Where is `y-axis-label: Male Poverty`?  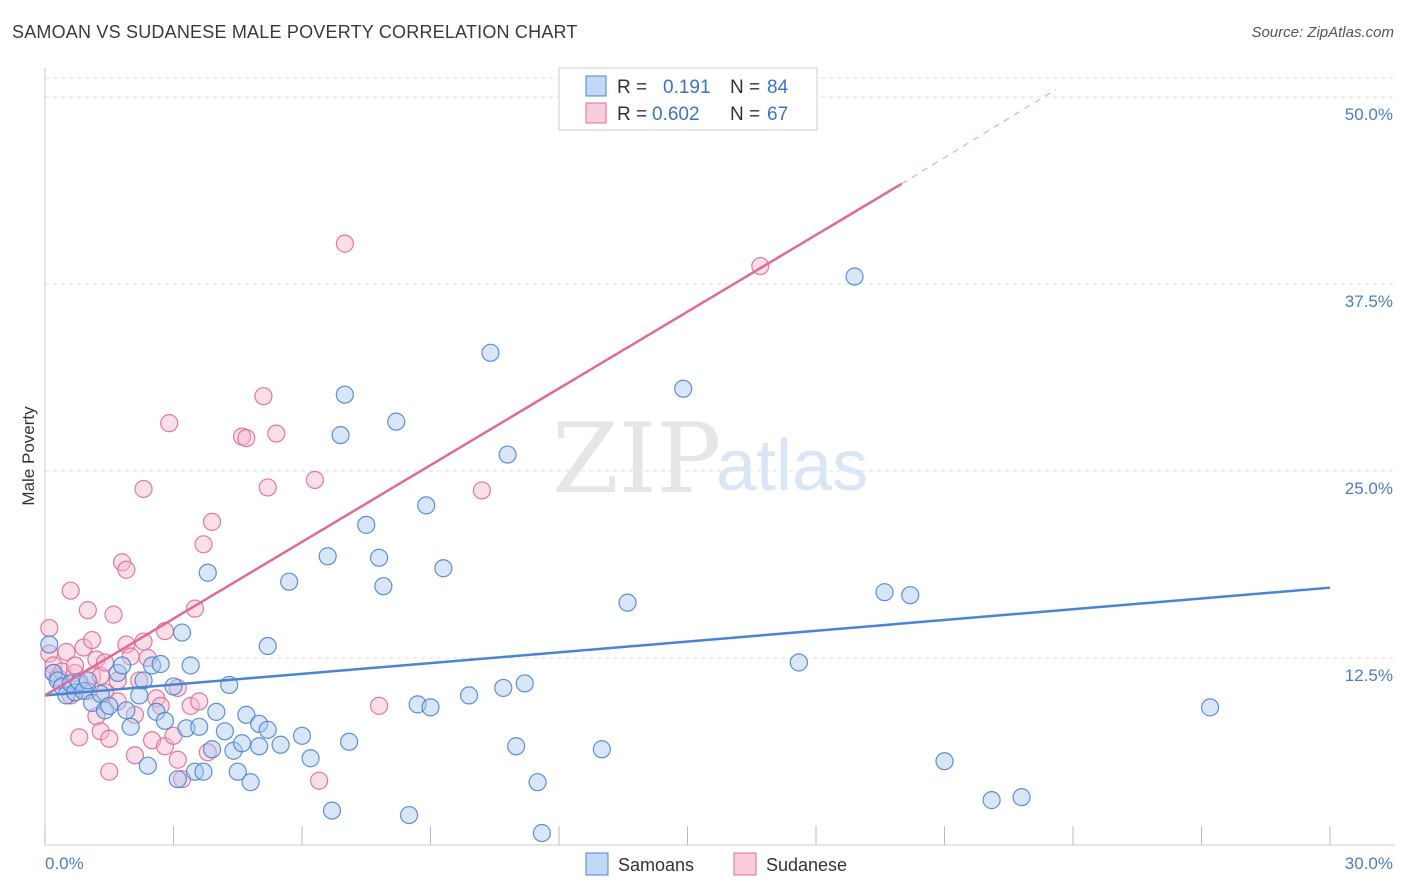 y-axis-label: Male Poverty is located at coordinates (28, 456).